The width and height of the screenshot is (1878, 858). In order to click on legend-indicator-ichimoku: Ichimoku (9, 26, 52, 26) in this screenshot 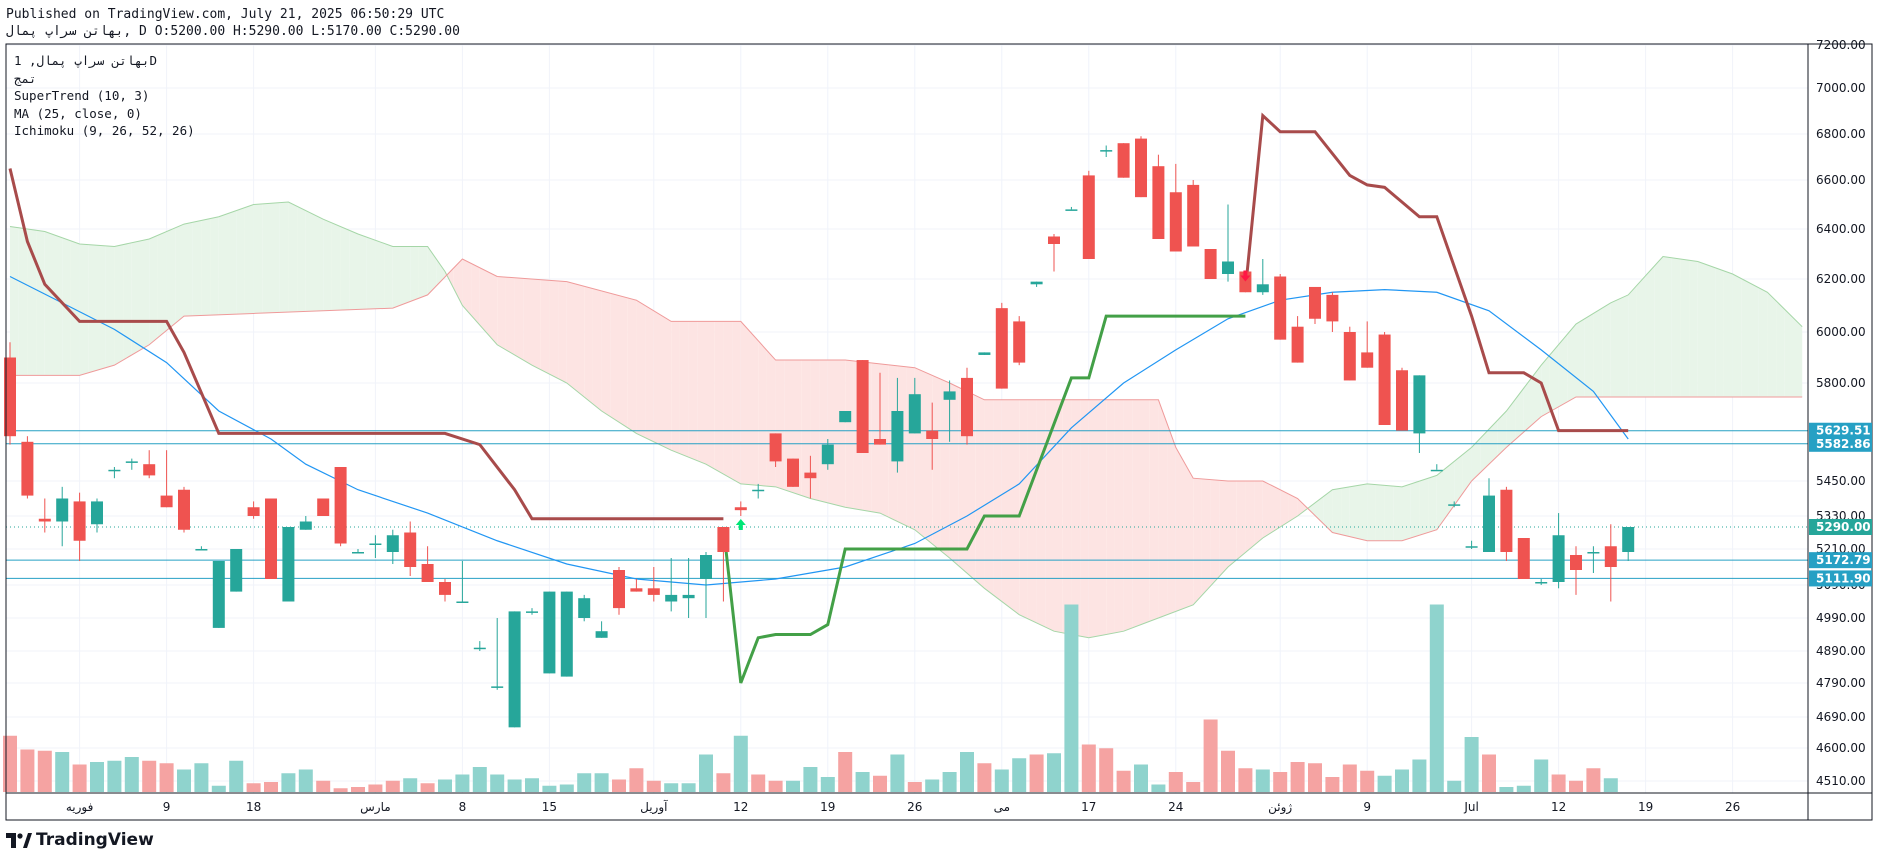, I will do `click(104, 130)`.